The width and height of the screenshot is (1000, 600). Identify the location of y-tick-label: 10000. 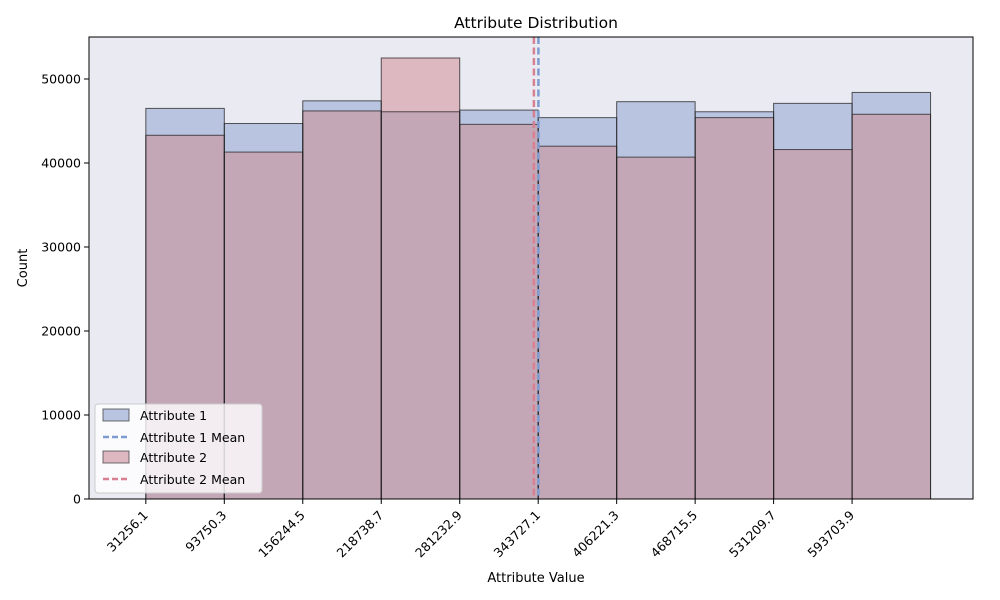
(61, 415).